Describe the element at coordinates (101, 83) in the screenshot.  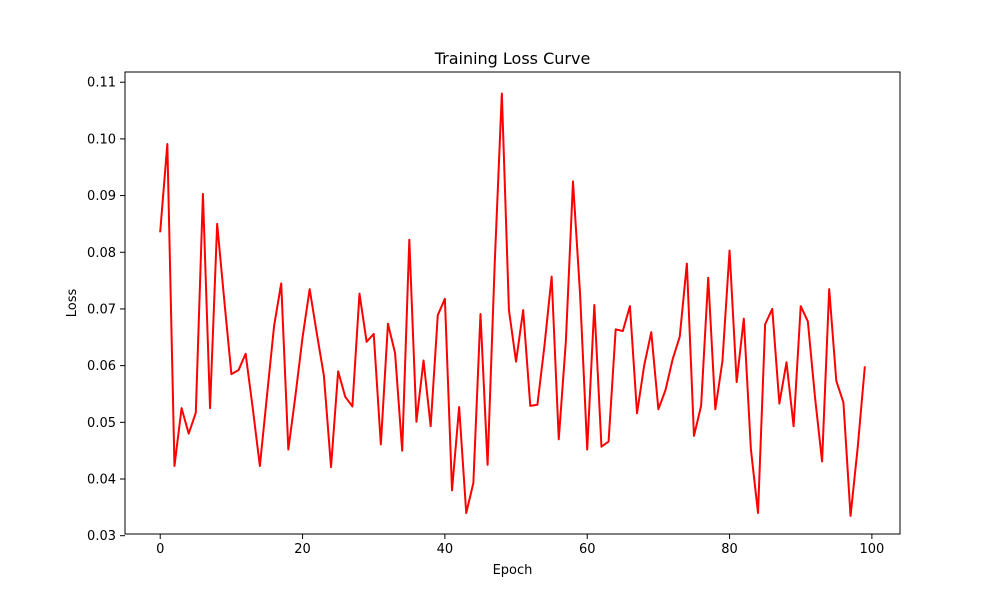
I see `y-tick-label: 0.11` at that location.